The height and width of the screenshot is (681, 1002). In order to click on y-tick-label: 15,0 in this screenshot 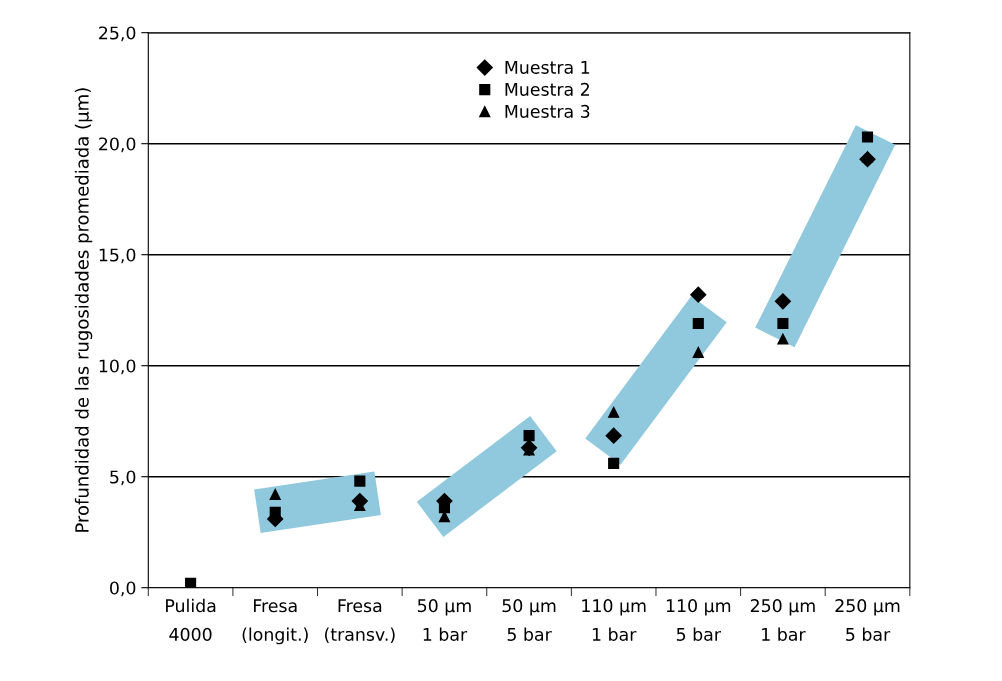, I will do `click(117, 256)`.